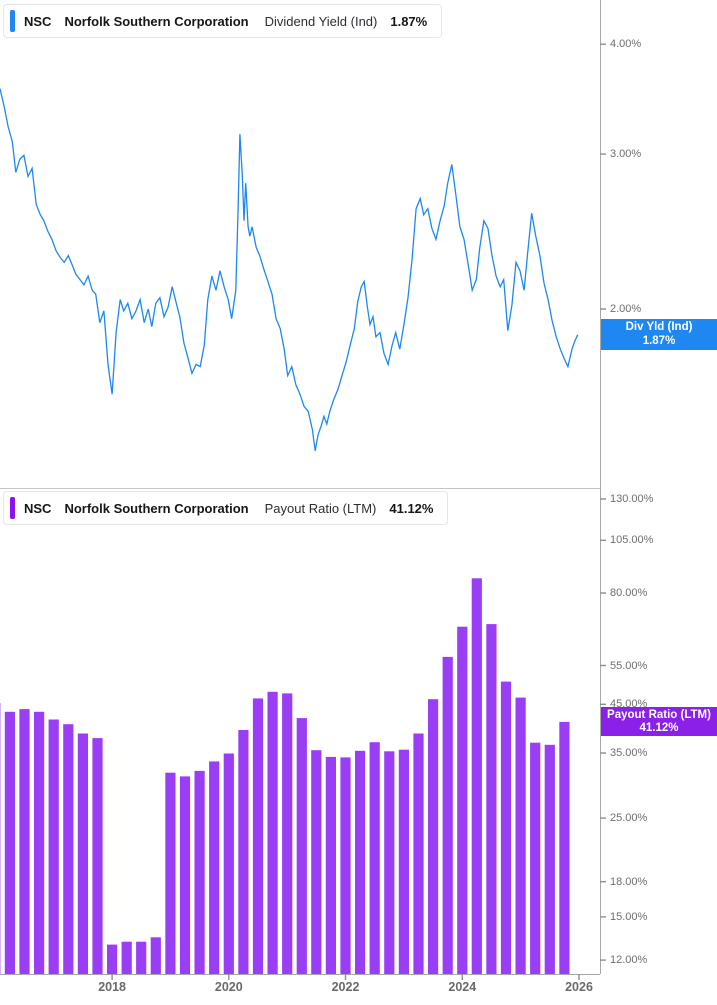 The width and height of the screenshot is (717, 1005). Describe the element at coordinates (228, 987) in the screenshot. I see `x-axis-year-label: 2020` at that location.